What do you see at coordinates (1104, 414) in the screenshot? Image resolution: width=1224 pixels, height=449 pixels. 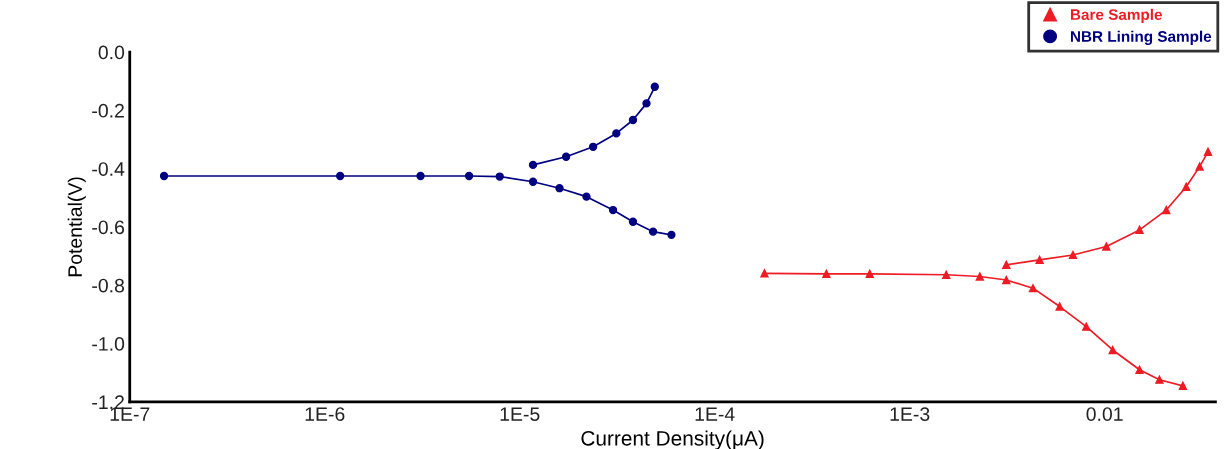 I see `x-tick-label: 0.01` at bounding box center [1104, 414].